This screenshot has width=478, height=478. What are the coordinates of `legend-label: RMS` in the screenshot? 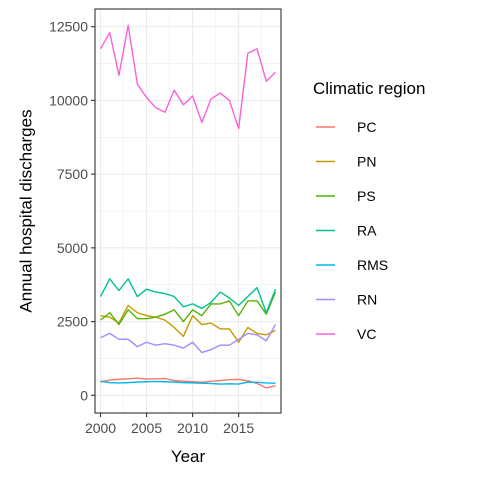 It's located at (372, 265).